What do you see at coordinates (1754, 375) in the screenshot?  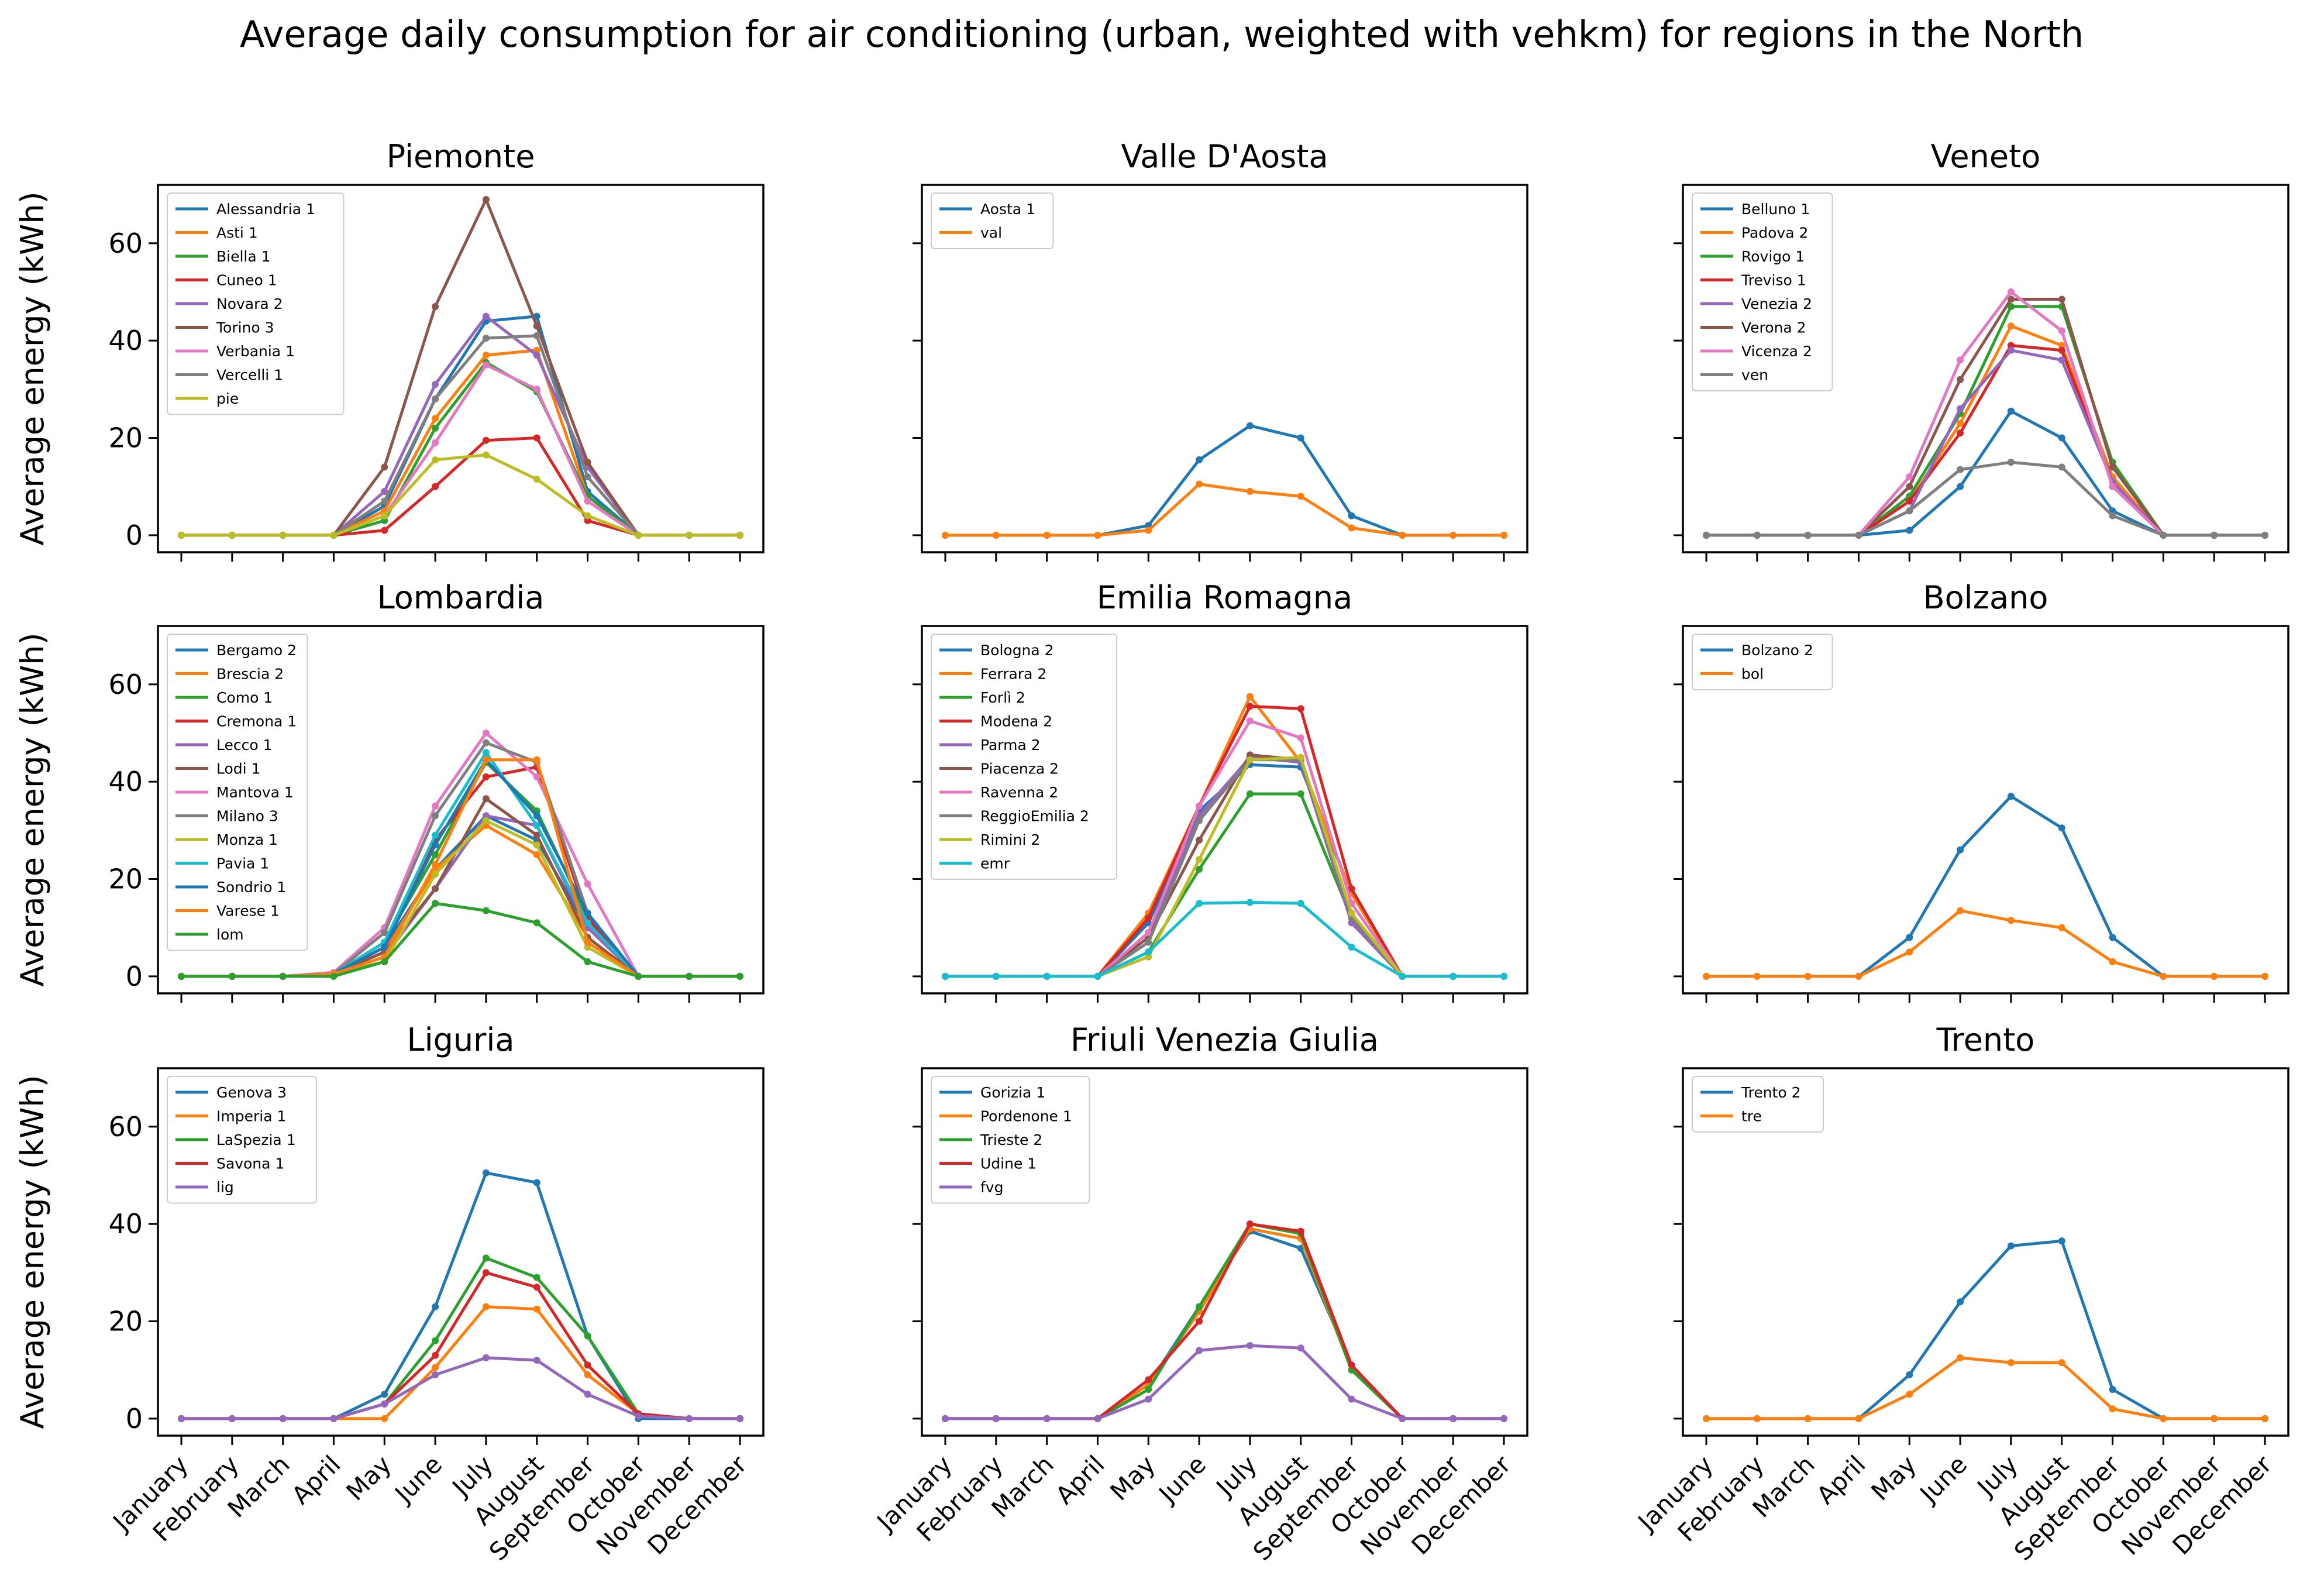 I see `legend-label: ven` at bounding box center [1754, 375].